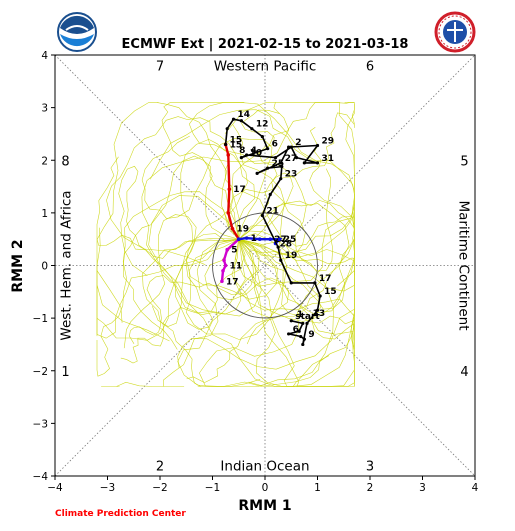  I want to click on phase-label: 8, so click(65, 161).